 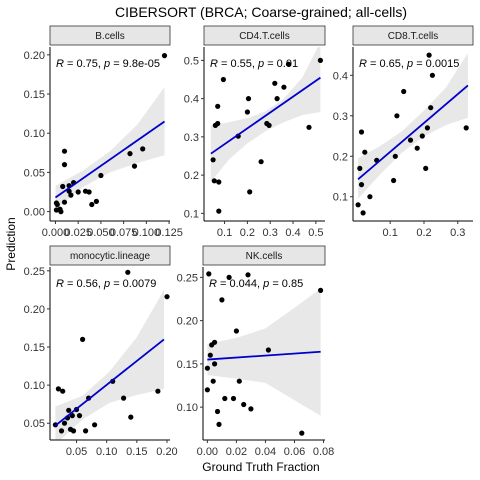 I want to click on y-tick-label: 0.1, so click(x=340, y=198).